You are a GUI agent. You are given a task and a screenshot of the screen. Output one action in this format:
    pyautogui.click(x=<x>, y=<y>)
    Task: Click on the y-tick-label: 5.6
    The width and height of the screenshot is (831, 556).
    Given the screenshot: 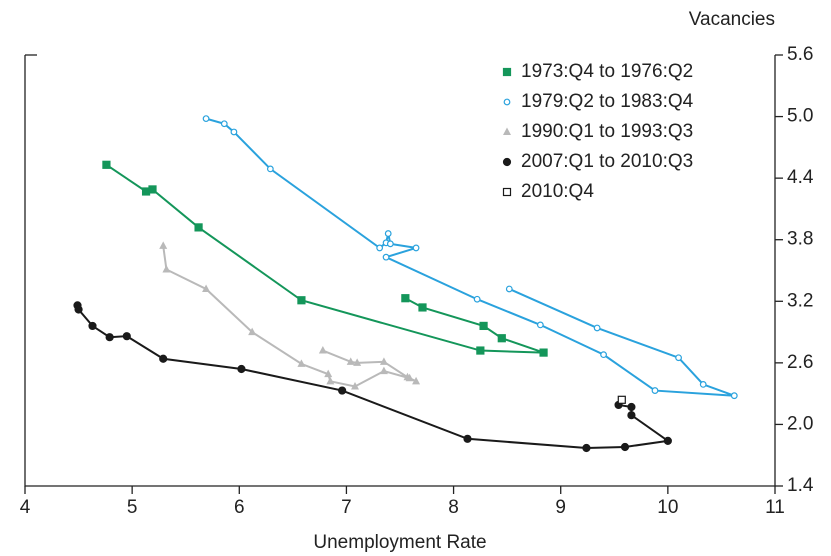 What is the action you would take?
    pyautogui.click(x=800, y=54)
    